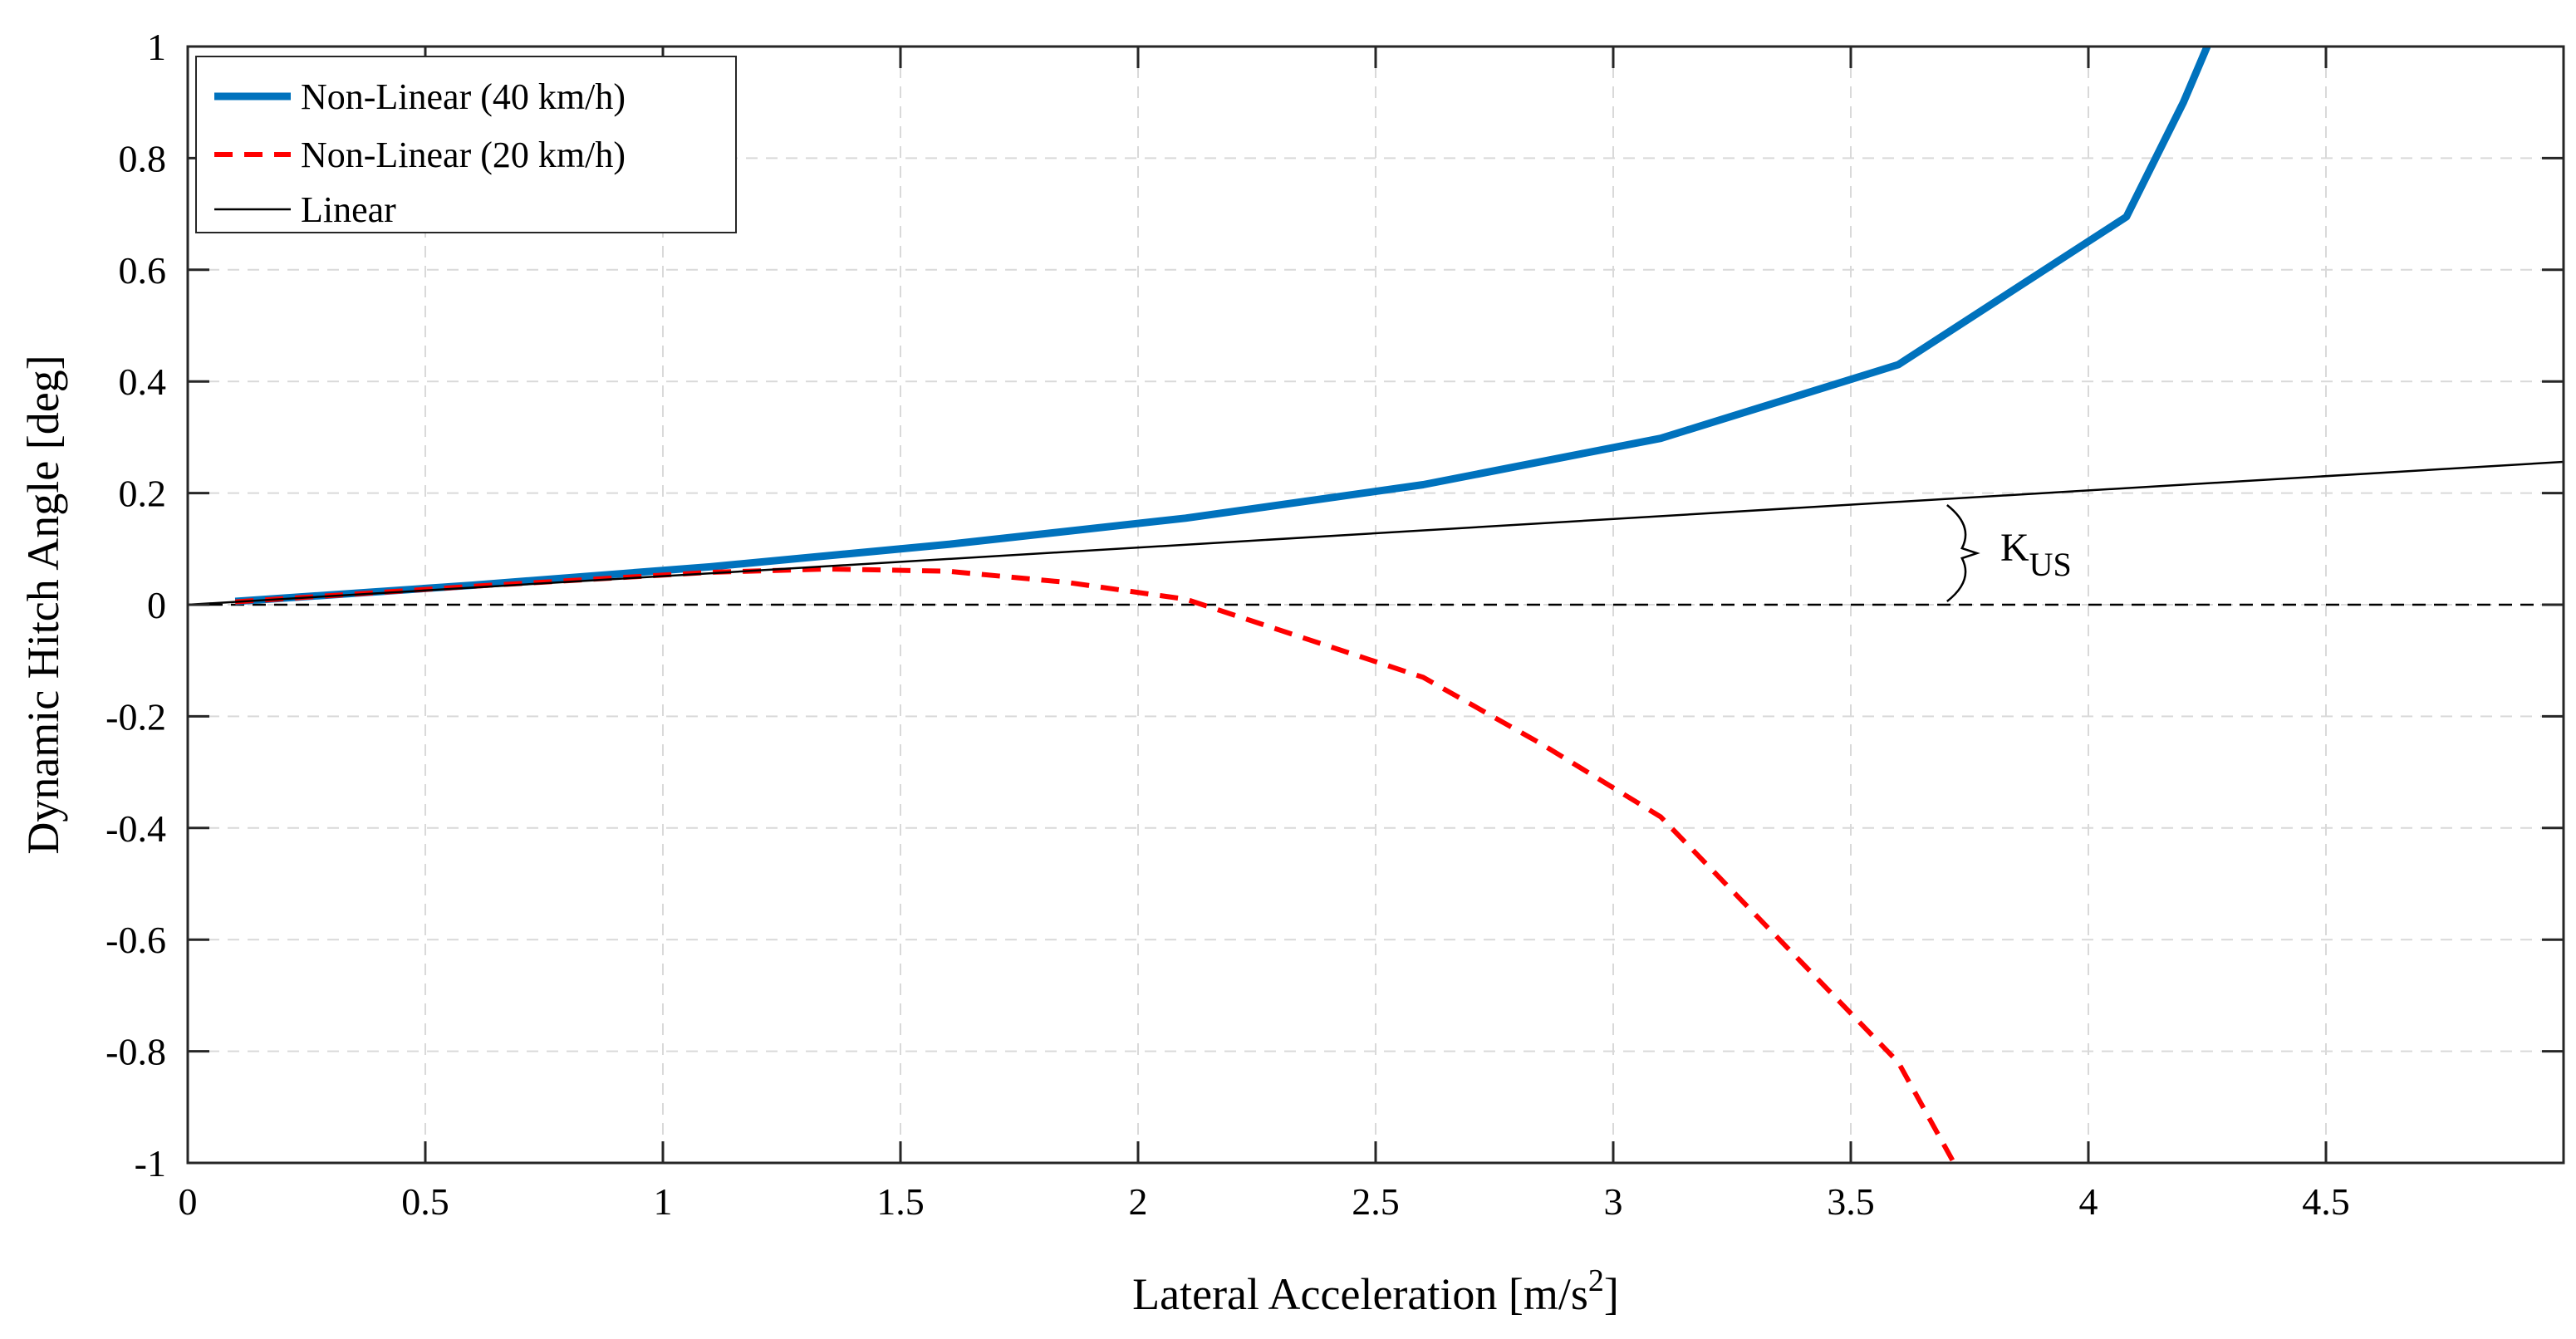 This screenshot has height=1339, width=2576. Describe the element at coordinates (143, 494) in the screenshot. I see `y-tick-label: 0.2` at that location.